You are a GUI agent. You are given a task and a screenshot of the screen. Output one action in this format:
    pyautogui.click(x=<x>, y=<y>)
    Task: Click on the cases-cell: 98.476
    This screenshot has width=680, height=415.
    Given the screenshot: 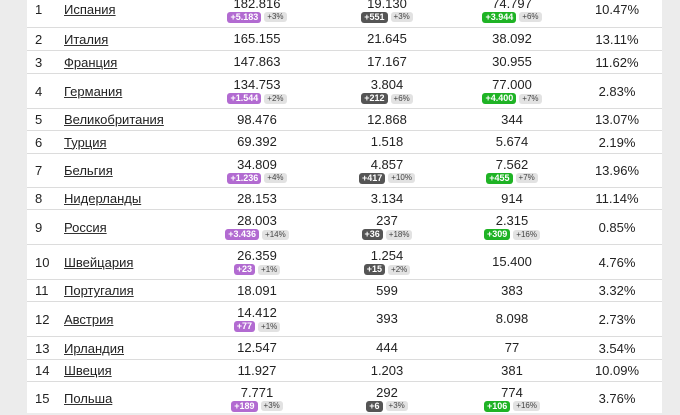 What is the action you would take?
    pyautogui.click(x=257, y=119)
    